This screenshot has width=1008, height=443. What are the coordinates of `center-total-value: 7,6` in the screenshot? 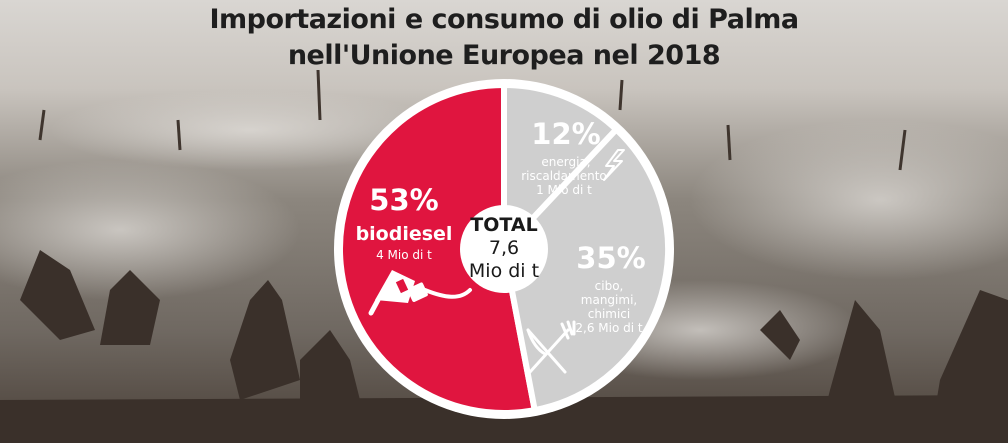 It's located at (504, 248).